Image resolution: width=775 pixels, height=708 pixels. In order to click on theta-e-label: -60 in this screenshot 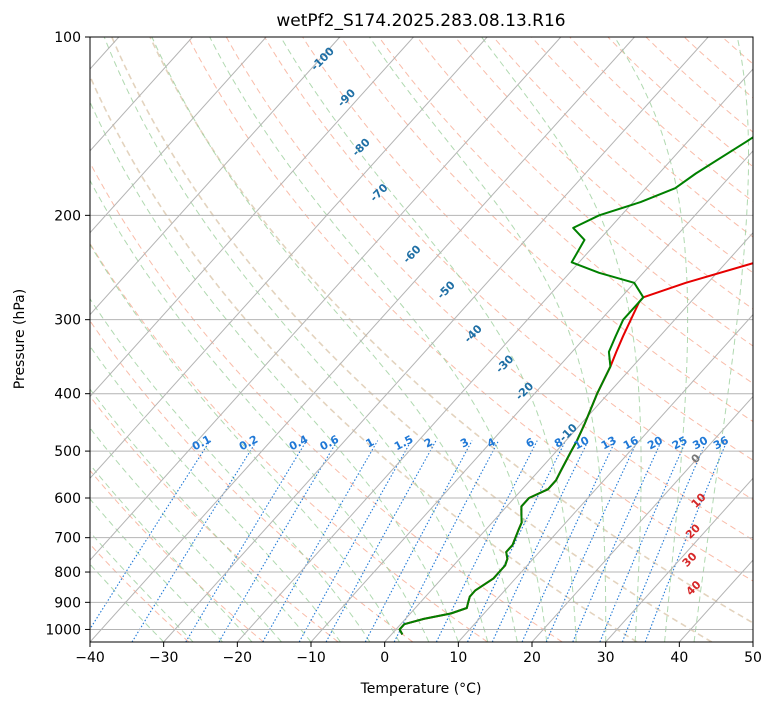, I will do `click(411, 253)`.